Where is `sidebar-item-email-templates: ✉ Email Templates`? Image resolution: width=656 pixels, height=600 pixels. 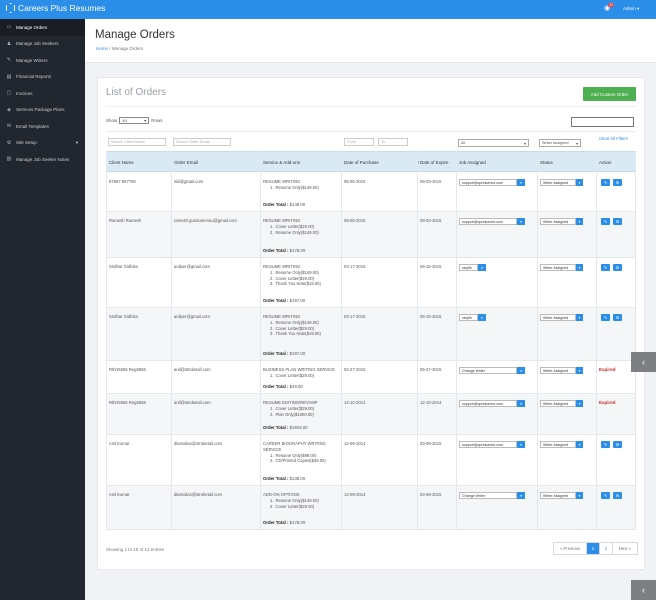
sidebar-item-email-templates: ✉ Email Templates is located at coordinates (42, 126).